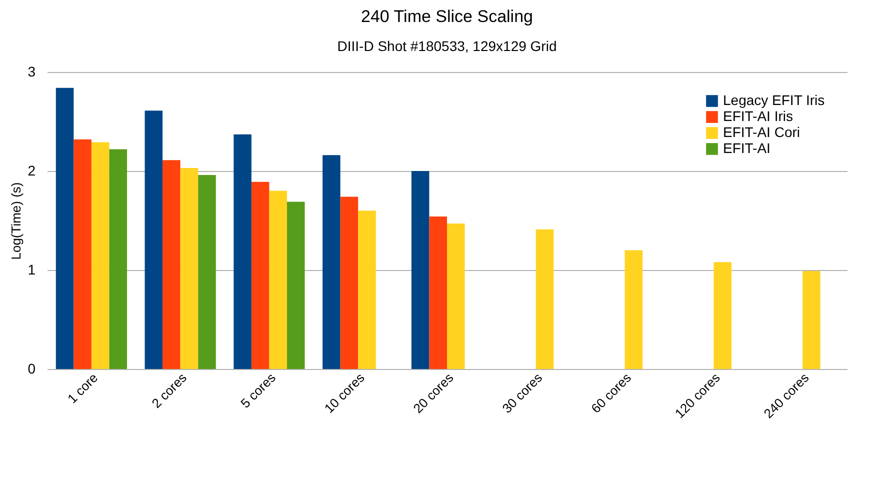 This screenshot has height=501, width=896. What do you see at coordinates (447, 16) in the screenshot?
I see `chart-title: 240 Time Slice Scaling` at bounding box center [447, 16].